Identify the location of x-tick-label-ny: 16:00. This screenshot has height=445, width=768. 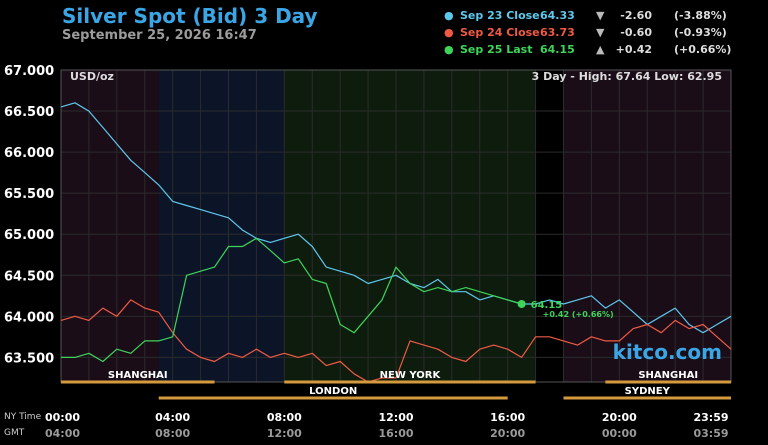
(507, 417).